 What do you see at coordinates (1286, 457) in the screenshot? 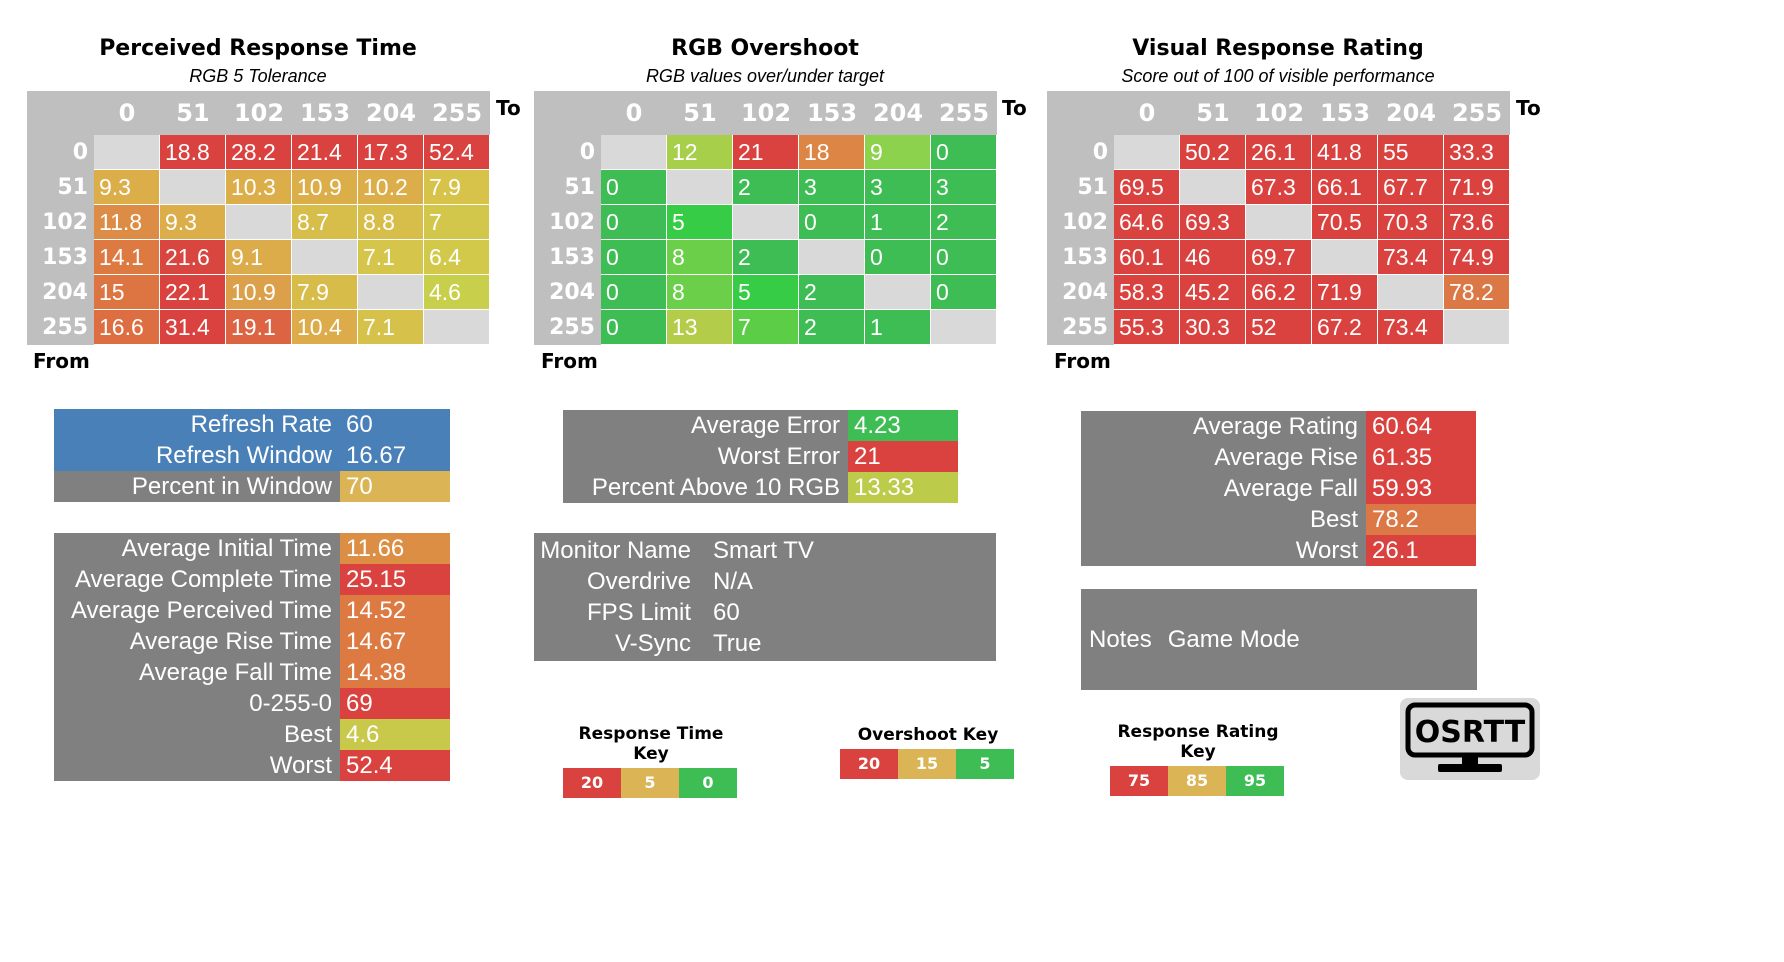
I see `panel-label: Average Rise` at bounding box center [1286, 457].